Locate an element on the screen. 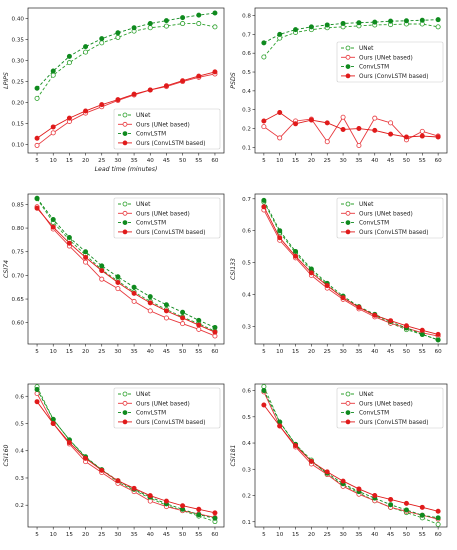  series-line-unet is located at coordinates (126, 265).